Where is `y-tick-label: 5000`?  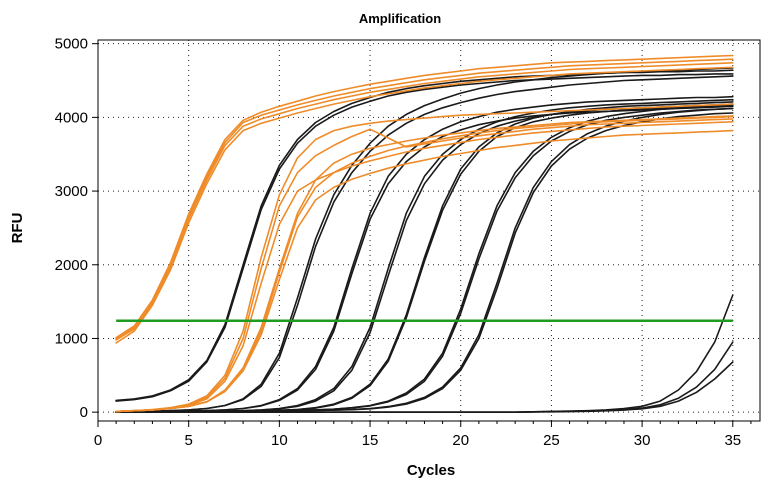
y-tick-label: 5000 is located at coordinates (71, 44).